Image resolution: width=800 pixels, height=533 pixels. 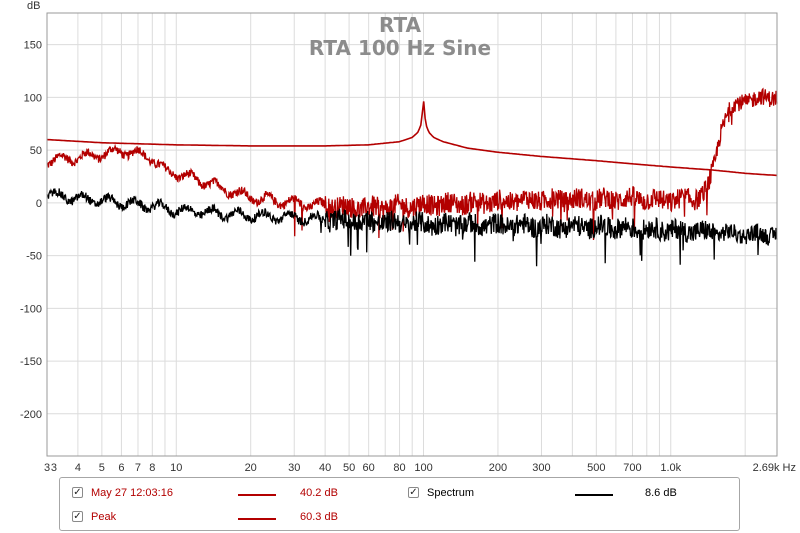 I want to click on legend-checkbox-spectrum: ✓, so click(x=413, y=492).